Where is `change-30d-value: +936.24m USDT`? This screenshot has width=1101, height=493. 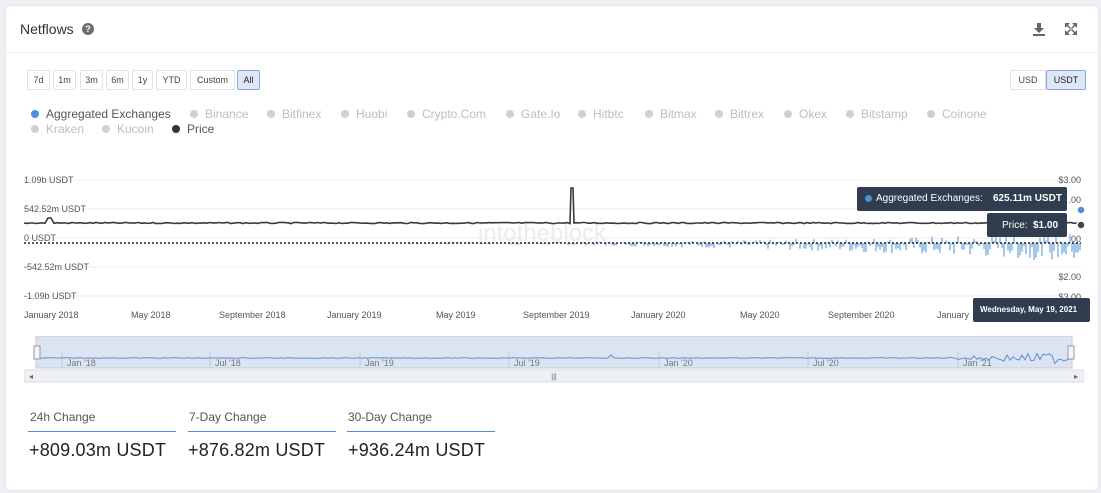 change-30d-value: +936.24m USDT is located at coordinates (417, 450).